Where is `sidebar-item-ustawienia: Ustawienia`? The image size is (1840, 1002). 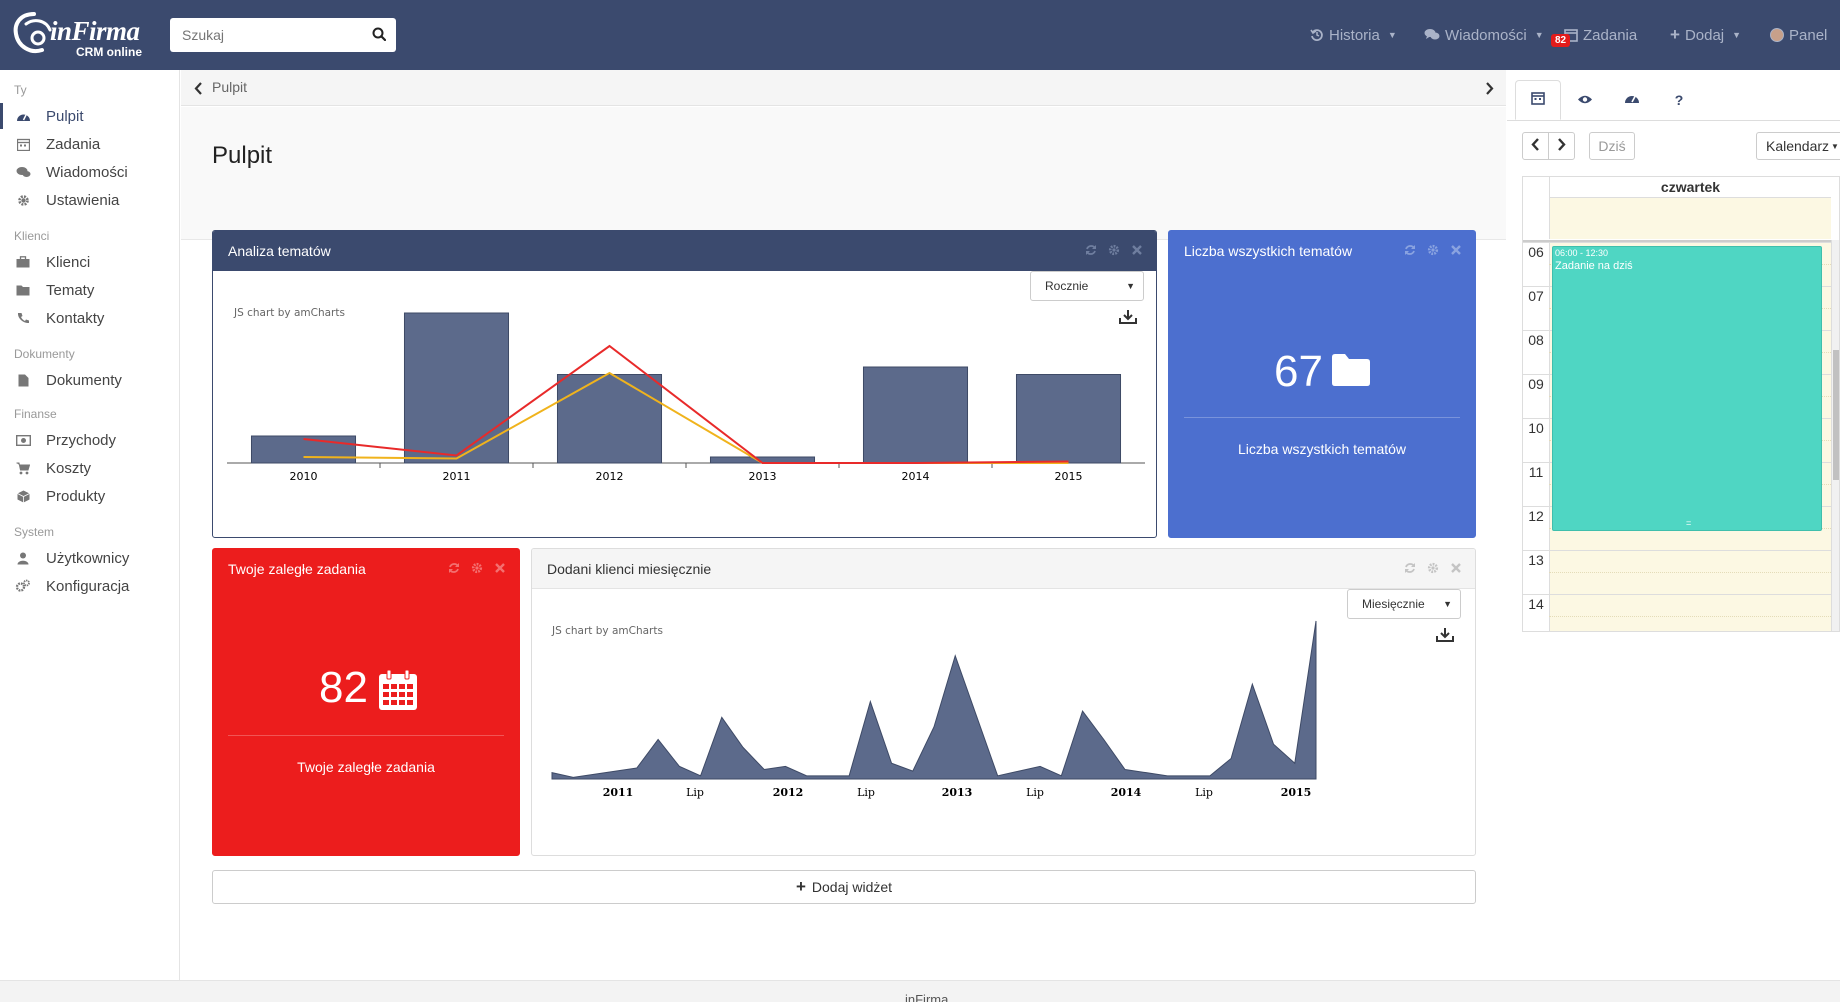
sidebar-item-ustawienia: Ustawienia is located at coordinates (89, 200).